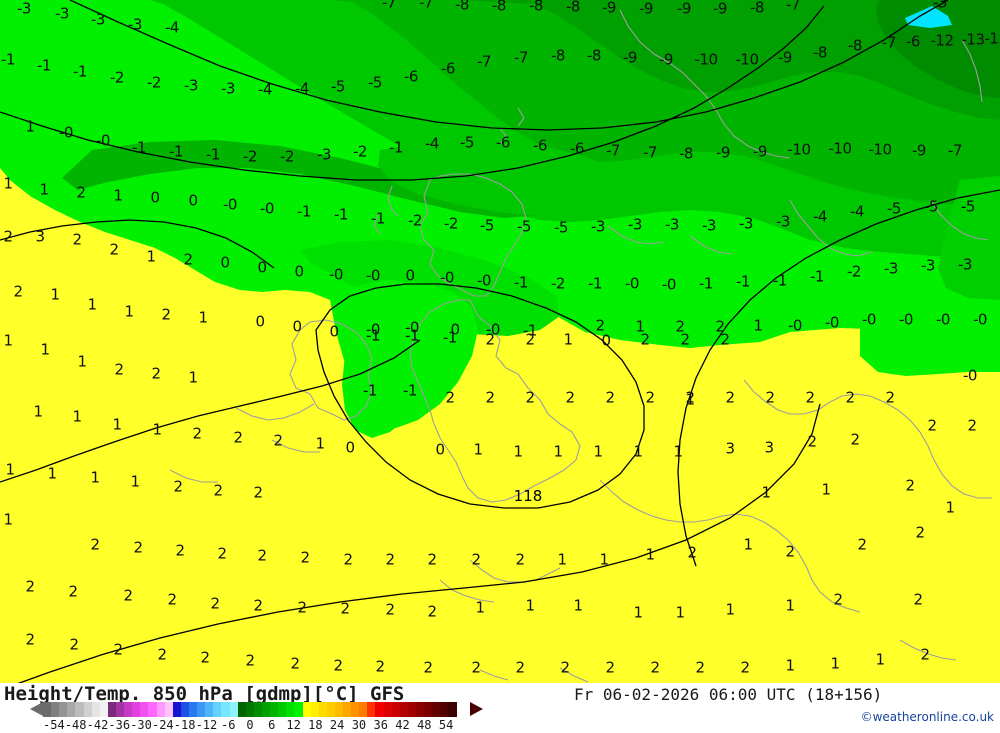 The image size is (1000, 733). I want to click on temperature-colorbar, so click(256, 709).